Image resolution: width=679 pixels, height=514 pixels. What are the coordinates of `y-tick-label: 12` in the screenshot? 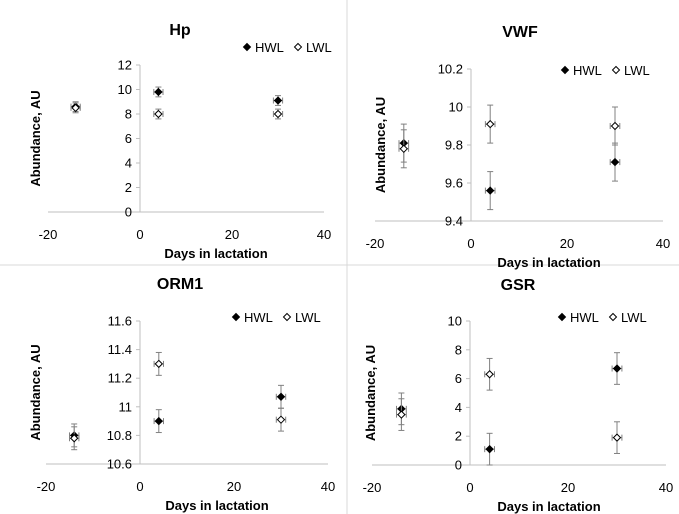 It's located at (125, 65).